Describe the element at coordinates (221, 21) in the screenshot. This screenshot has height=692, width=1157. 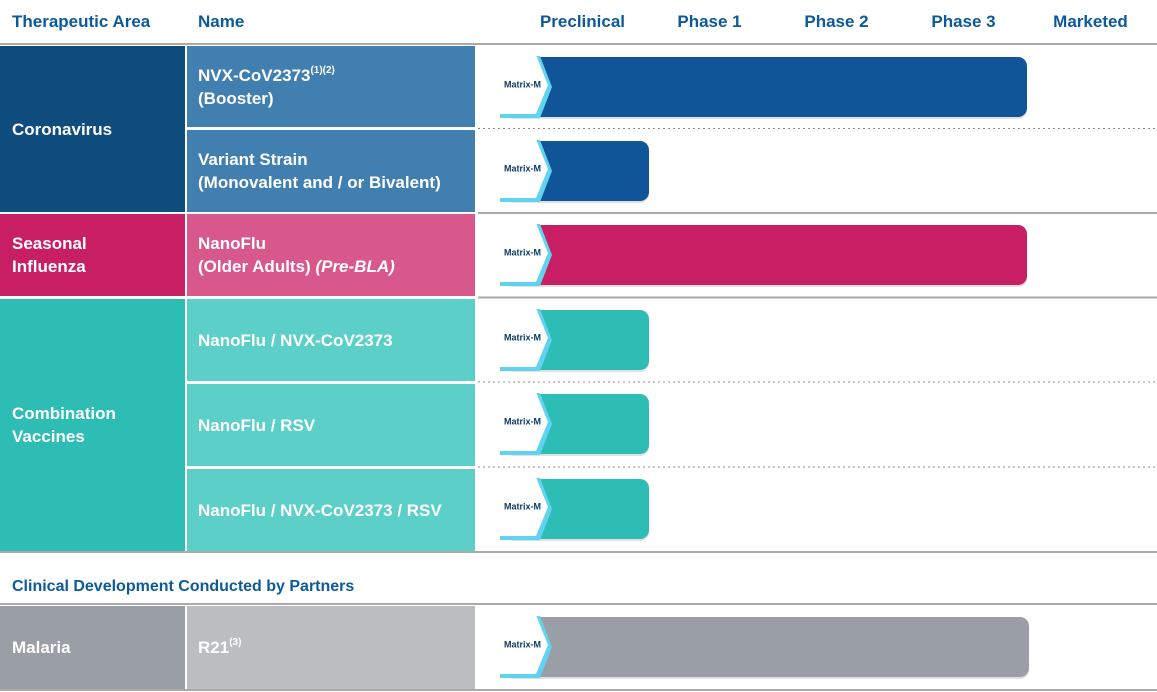
I see `header-name: Name` at that location.